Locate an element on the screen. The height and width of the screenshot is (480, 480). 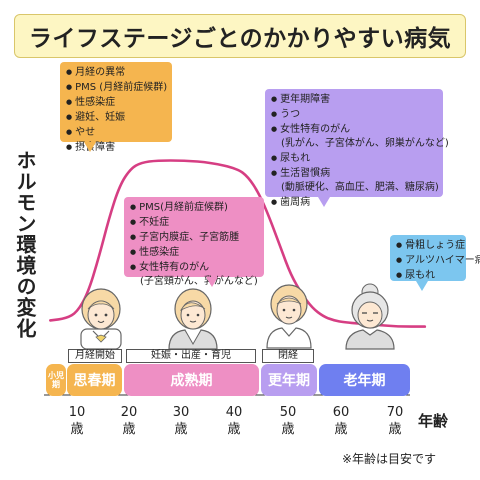
tick-40: 40 歳 is located at coordinates (234, 421).